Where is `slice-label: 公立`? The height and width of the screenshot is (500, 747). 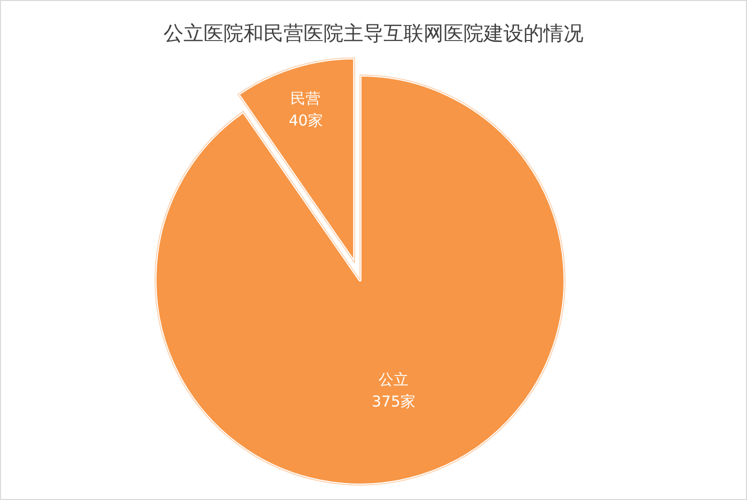 slice-label: 公立 is located at coordinates (393, 379).